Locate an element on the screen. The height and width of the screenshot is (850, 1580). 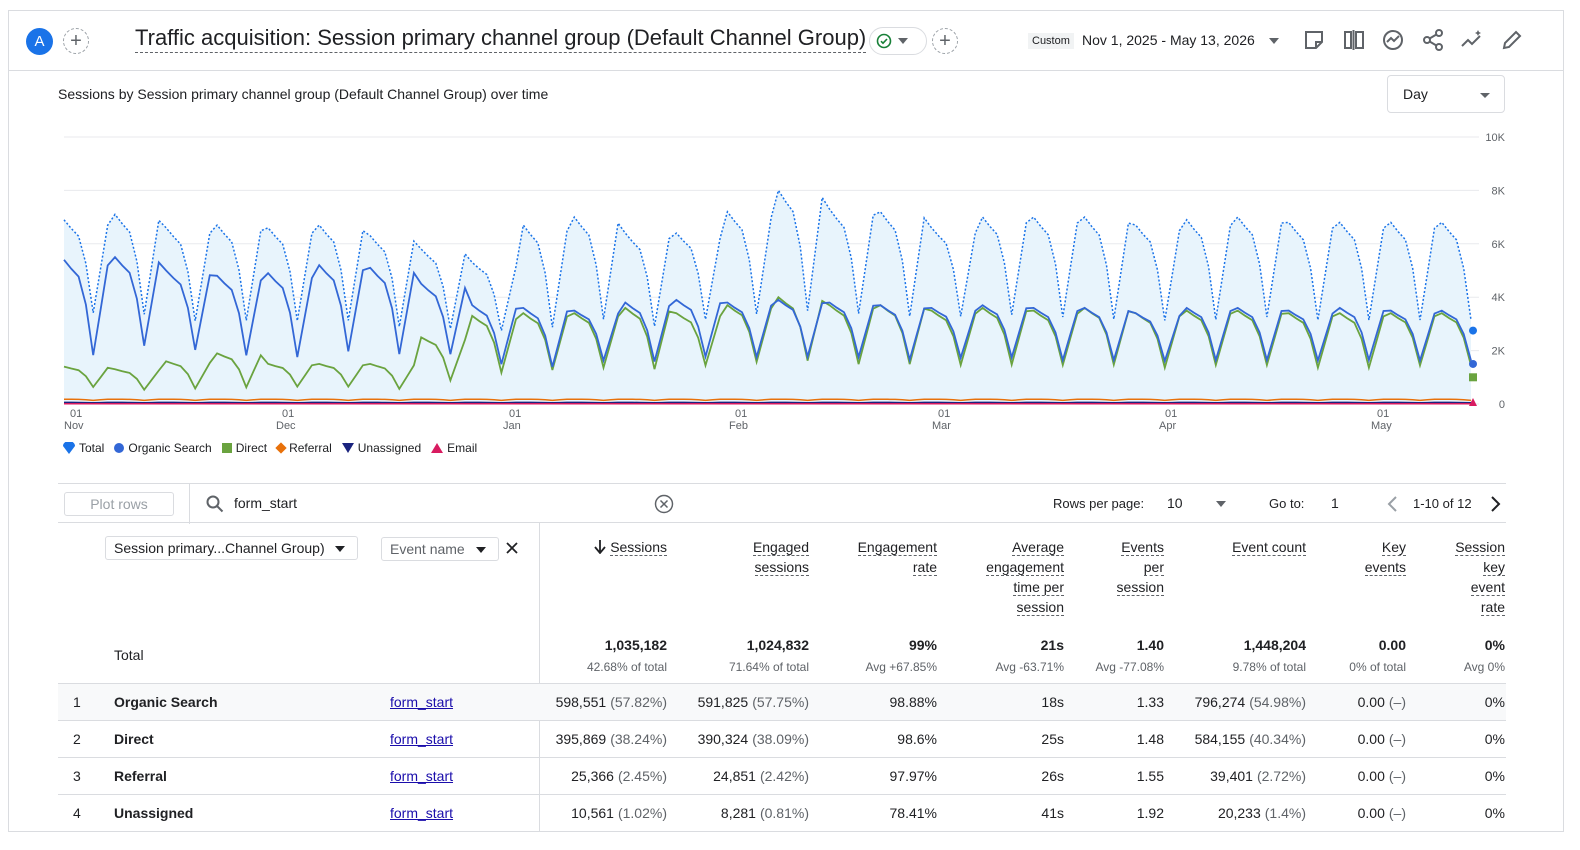
col-avg-engagement-time: Average engagement time per session is located at coordinates (1009, 577).